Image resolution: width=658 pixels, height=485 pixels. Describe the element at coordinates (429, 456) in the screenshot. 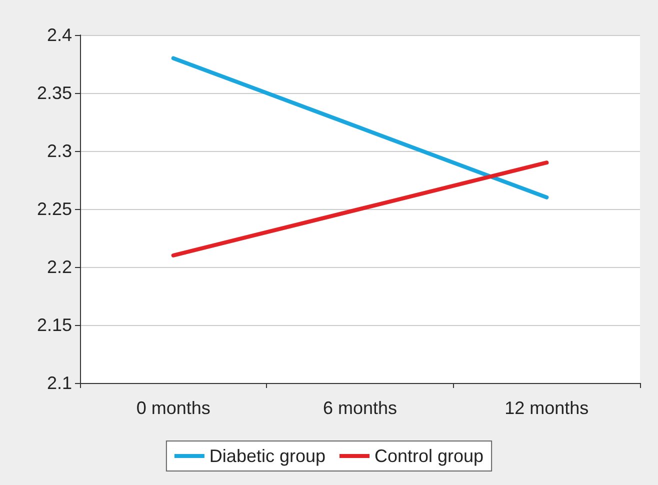

I see `legend-label: Control group` at that location.